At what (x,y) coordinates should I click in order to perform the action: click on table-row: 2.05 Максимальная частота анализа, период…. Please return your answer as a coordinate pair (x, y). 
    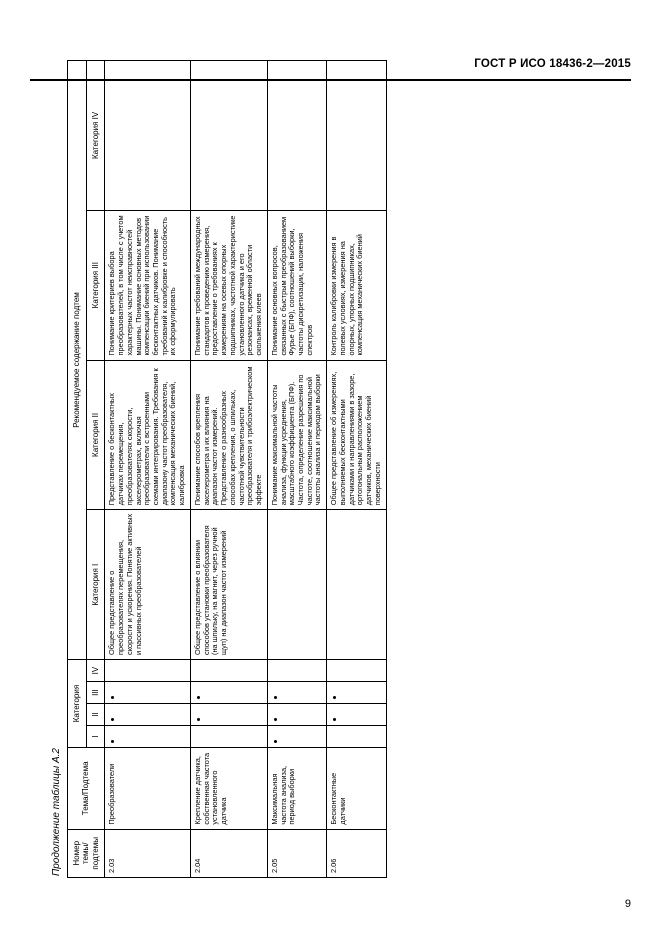
    Looking at the image, I should click on (296, 469).